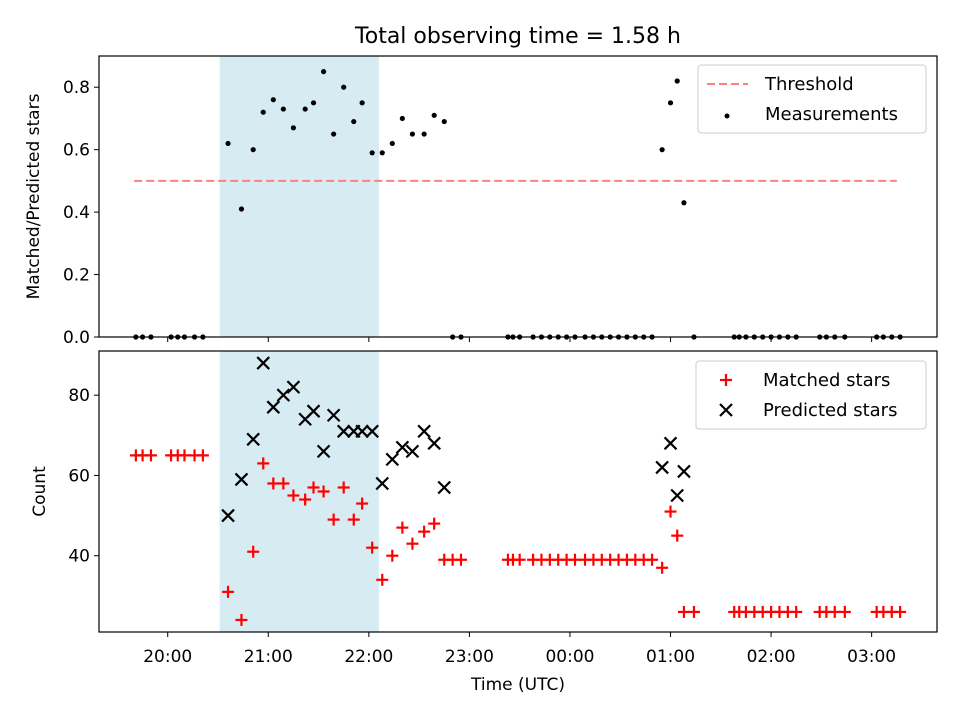 The image size is (960, 720). I want to click on legend-predicted-label: Predicted stars, so click(830, 410).